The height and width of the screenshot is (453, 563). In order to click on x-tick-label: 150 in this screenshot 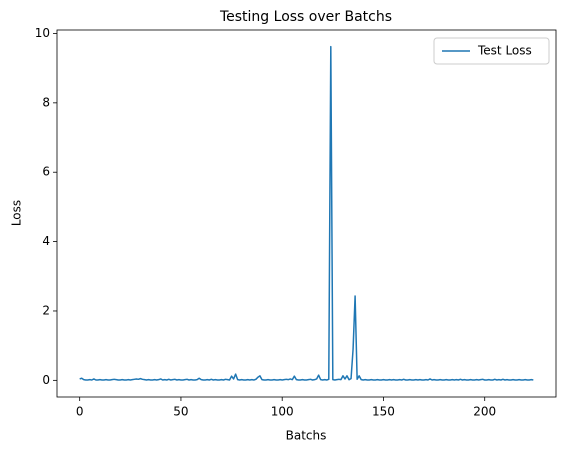, I will do `click(383, 412)`.